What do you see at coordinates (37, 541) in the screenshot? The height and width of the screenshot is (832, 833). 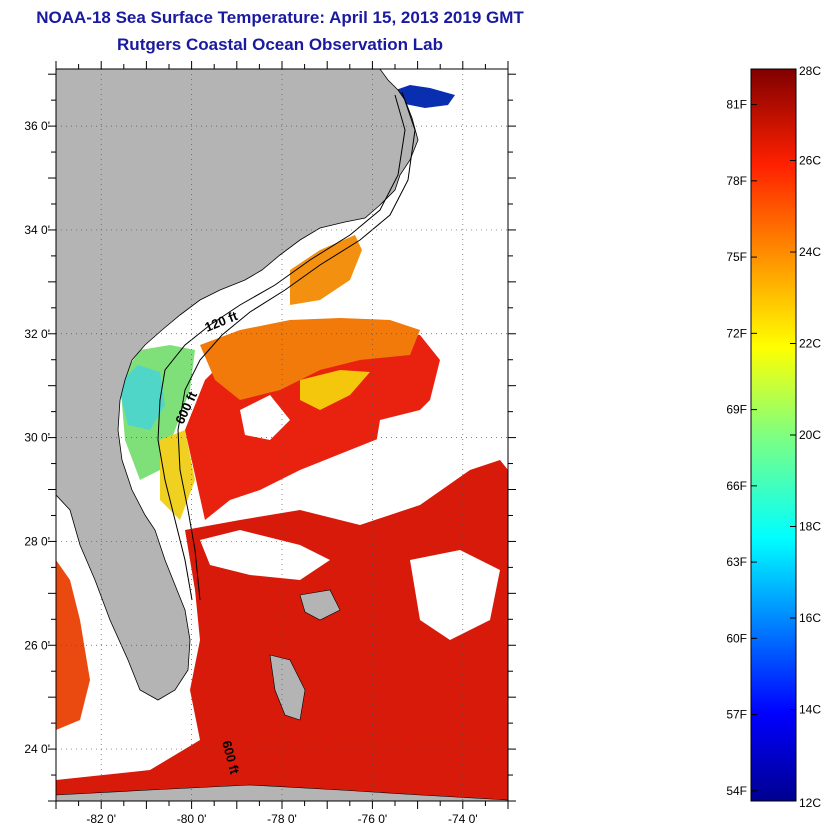 I see `lat-label: 28 0'` at bounding box center [37, 541].